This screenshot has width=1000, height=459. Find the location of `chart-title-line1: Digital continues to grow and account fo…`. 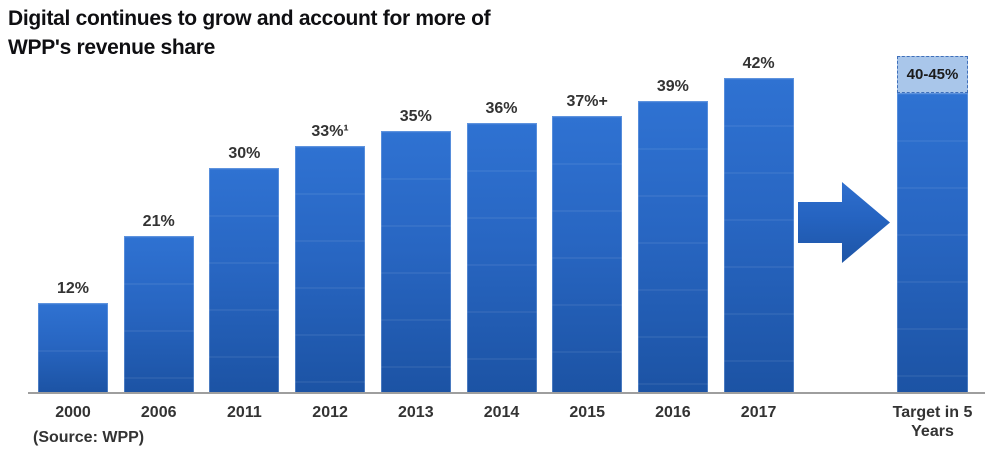

chart-title-line1: Digital continues to grow and account fo… is located at coordinates (249, 18).